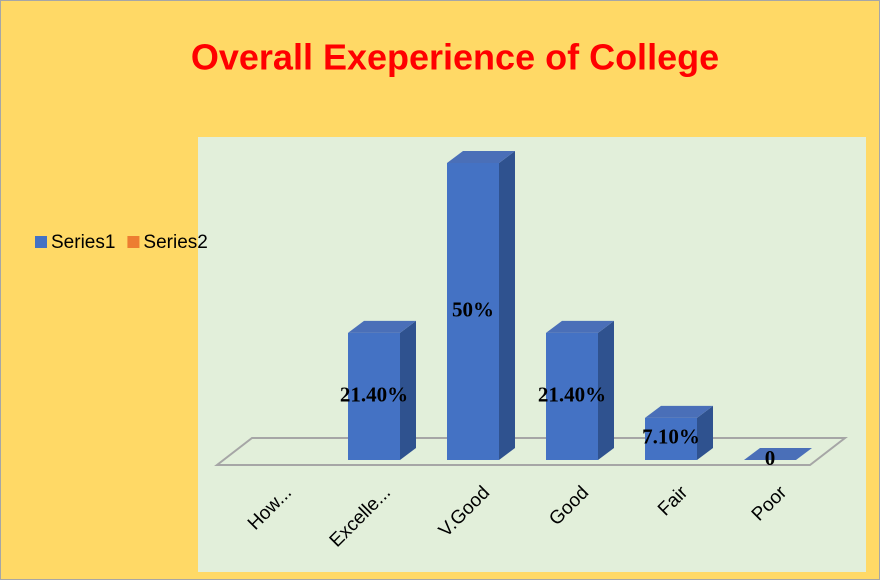 The image size is (880, 585). What do you see at coordinates (83, 242) in the screenshot?
I see `legend-label: Series1` at bounding box center [83, 242].